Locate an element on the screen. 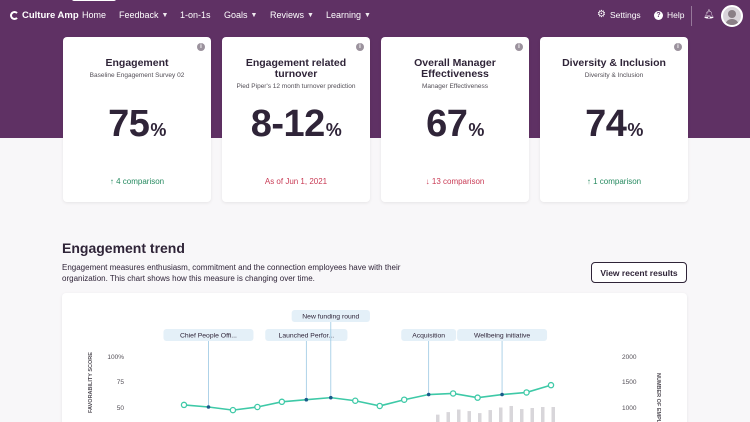  card-value-number: 8-12 is located at coordinates (288, 124).